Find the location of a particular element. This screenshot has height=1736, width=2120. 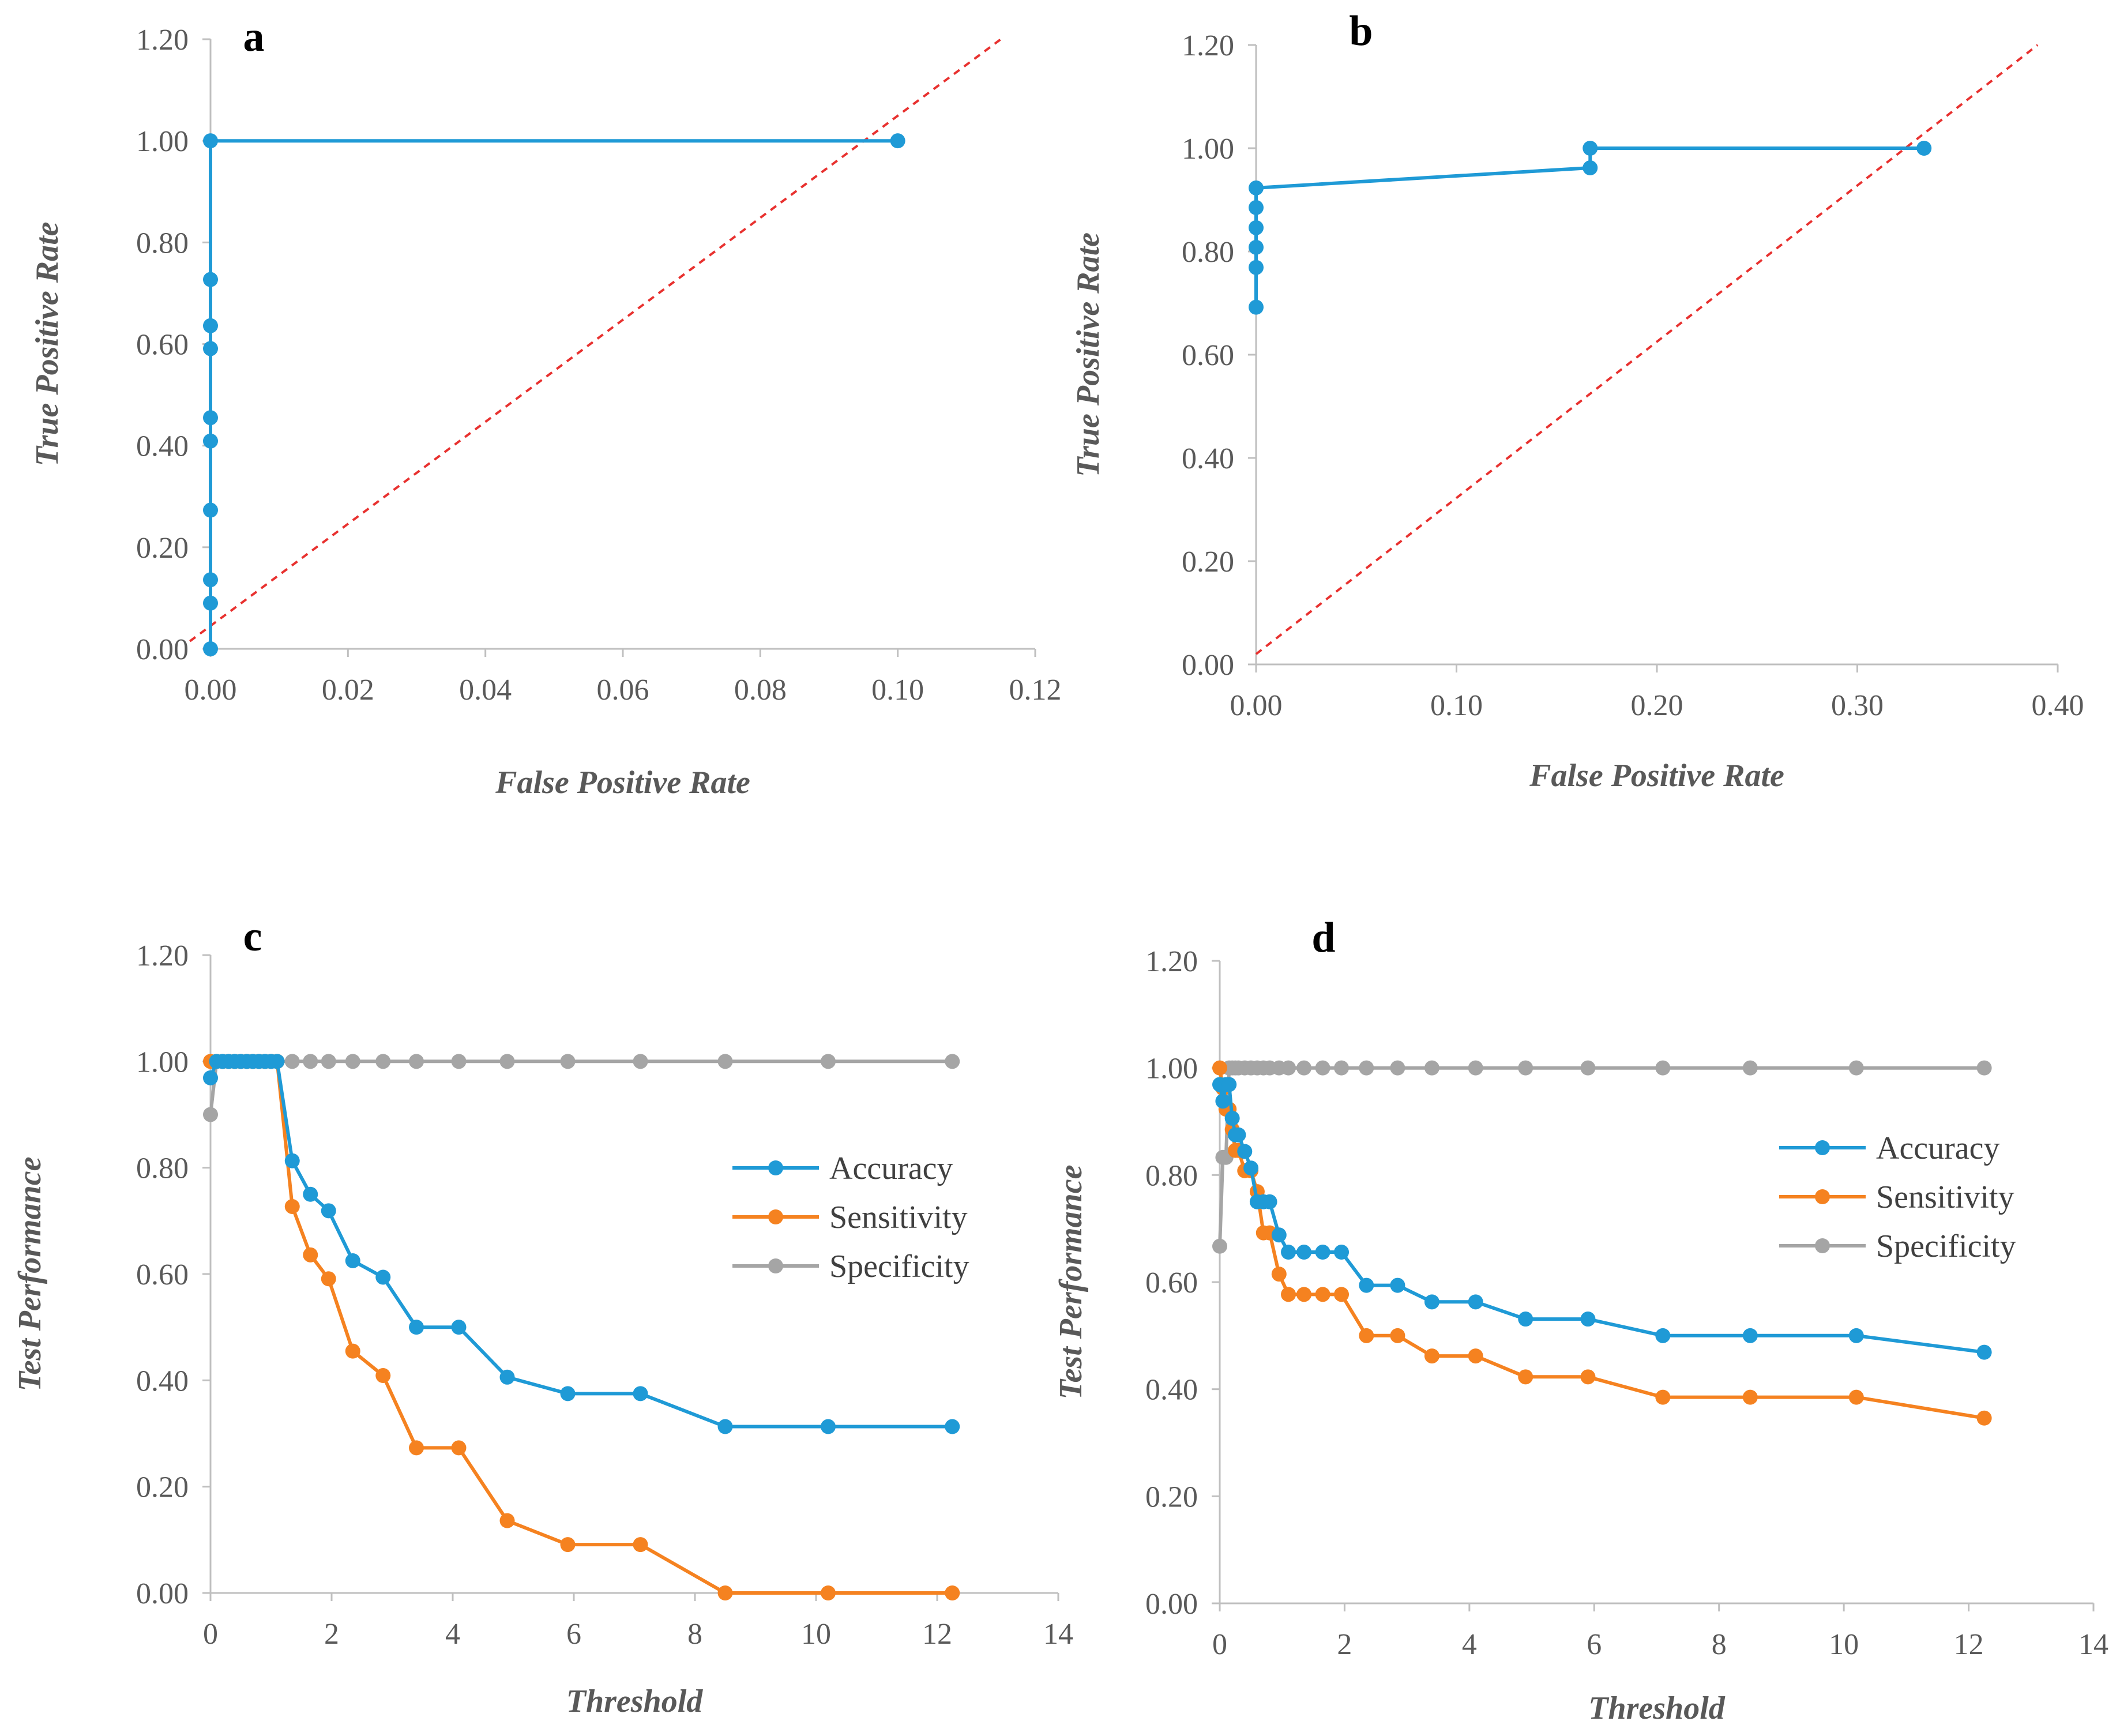

panel-label: a is located at coordinates (254, 37).